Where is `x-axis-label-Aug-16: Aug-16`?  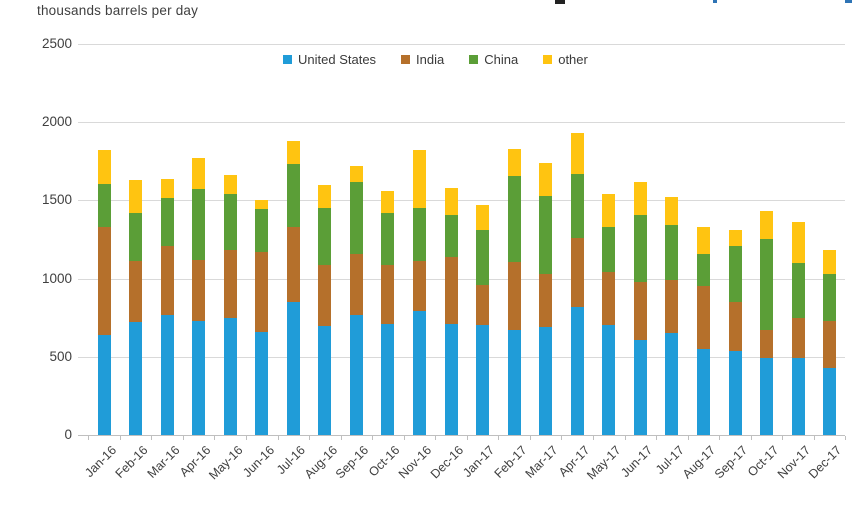
x-axis-label-Aug-16: Aug-16 is located at coordinates (320, 462).